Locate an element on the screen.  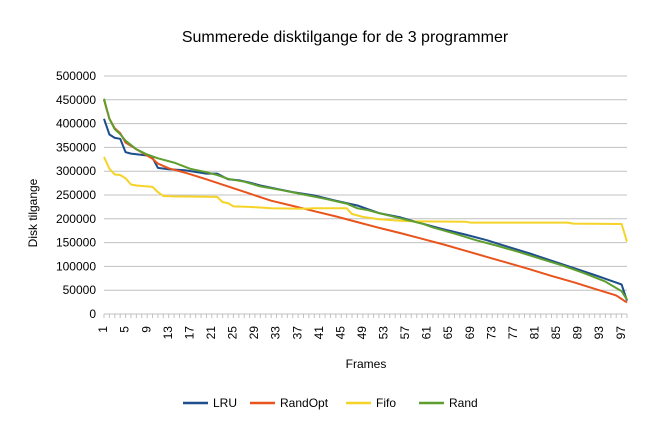
x-tick-label: 29 is located at coordinates (254, 333).